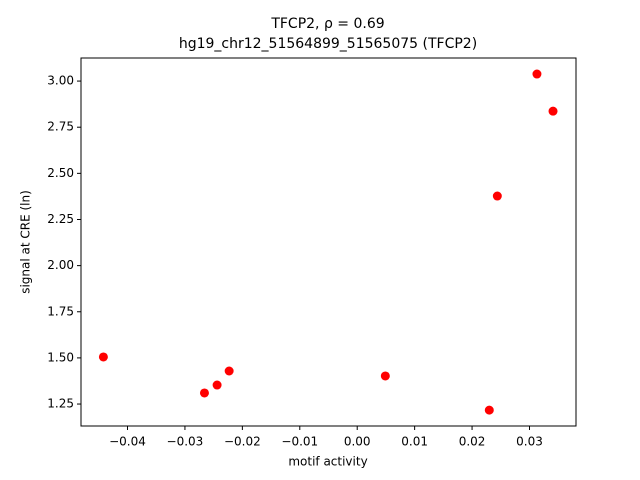 This screenshot has width=640, height=480. What do you see at coordinates (60, 265) in the screenshot?
I see `y-tick-label: 2.00` at bounding box center [60, 265].